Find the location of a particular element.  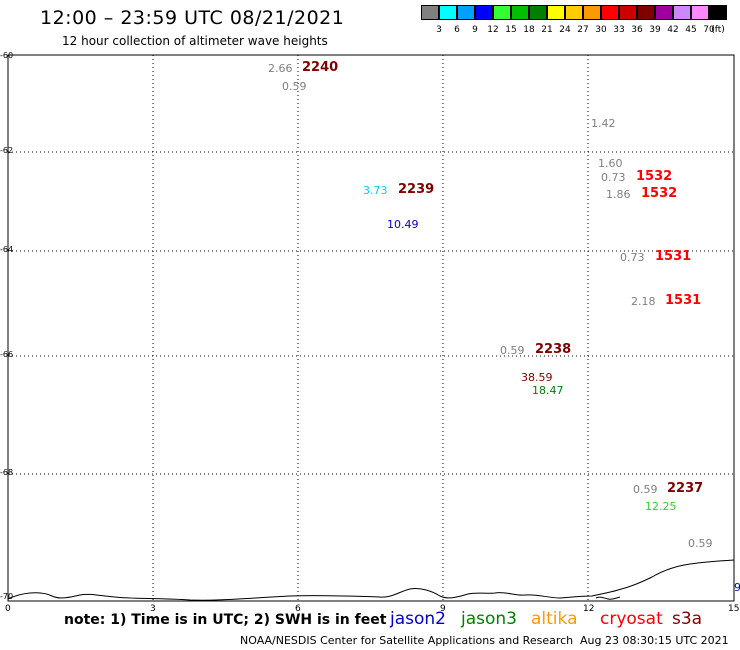

legend-tick-label: 27 is located at coordinates (583, 30).